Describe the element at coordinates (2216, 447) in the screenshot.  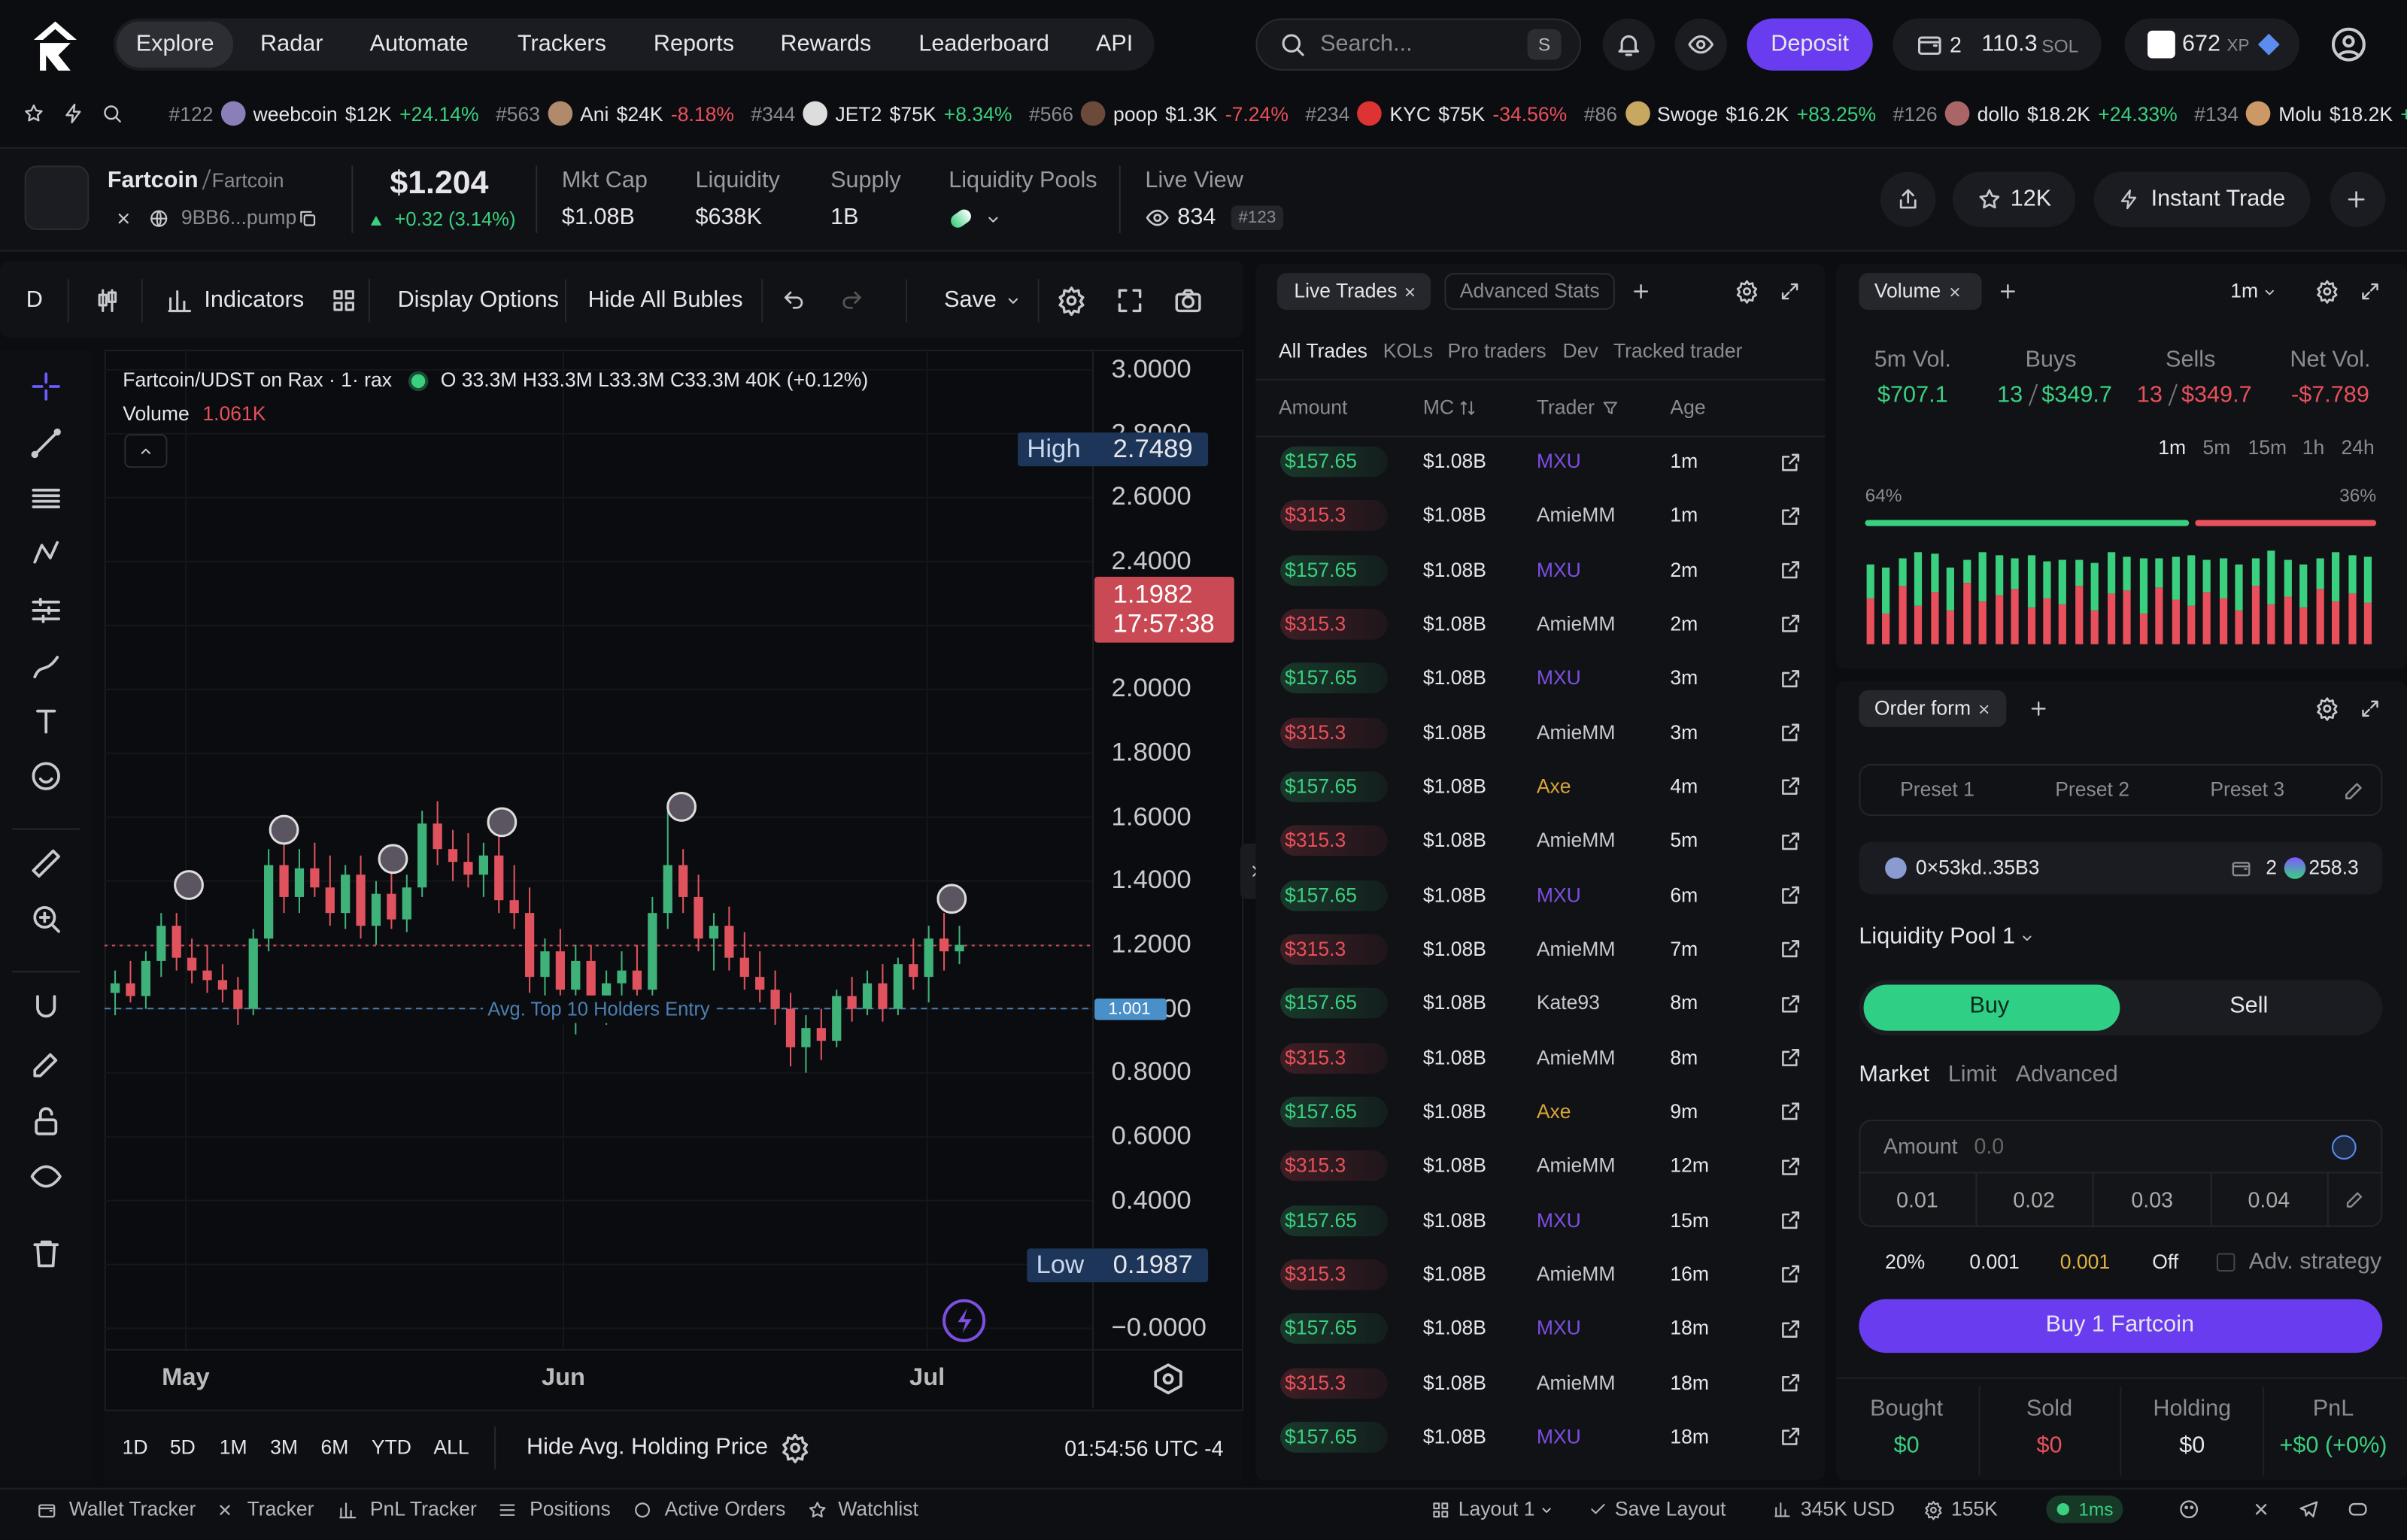
I see `timeframe: 5m` at that location.